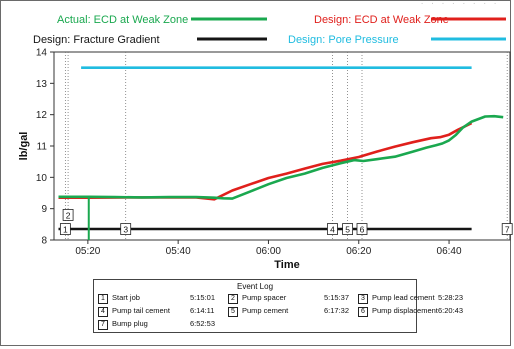  I want to click on event-log-entry: 4 Pump tail cement, so click(144, 311).